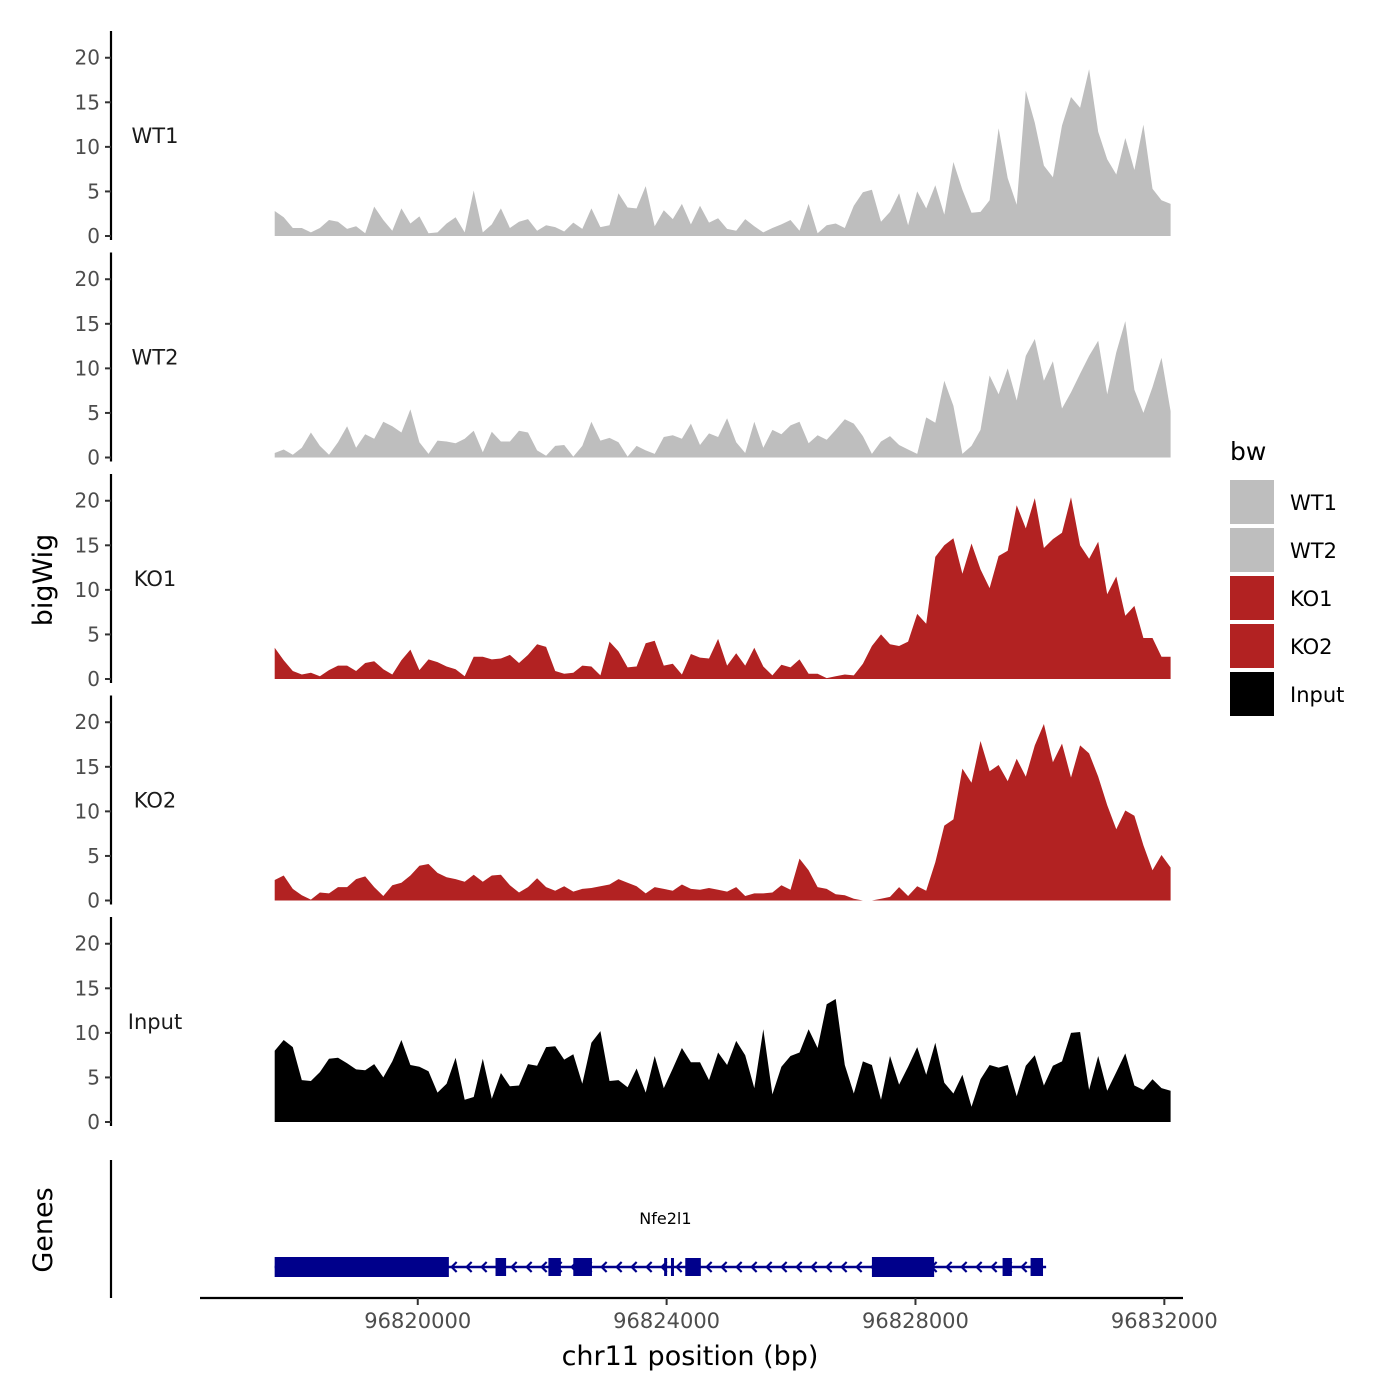 This screenshot has width=1400, height=1400. I want to click on track-panel-wt1: 0 5 10 15 20 WT1, so click(623, 139).